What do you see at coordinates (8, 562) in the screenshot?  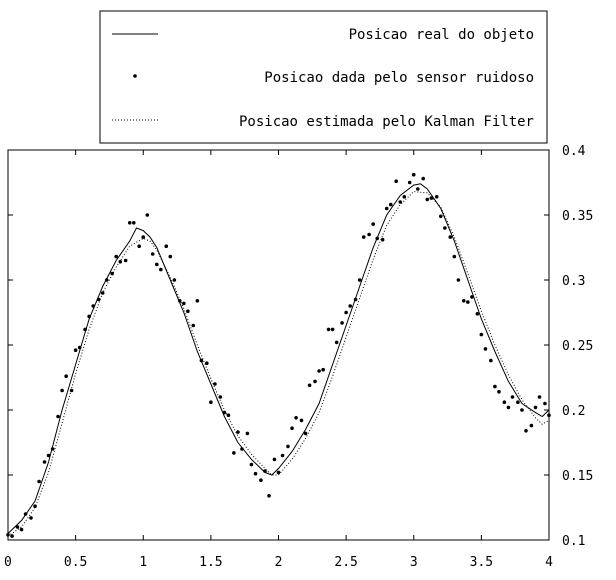 I see `x-tick-label: 0` at bounding box center [8, 562].